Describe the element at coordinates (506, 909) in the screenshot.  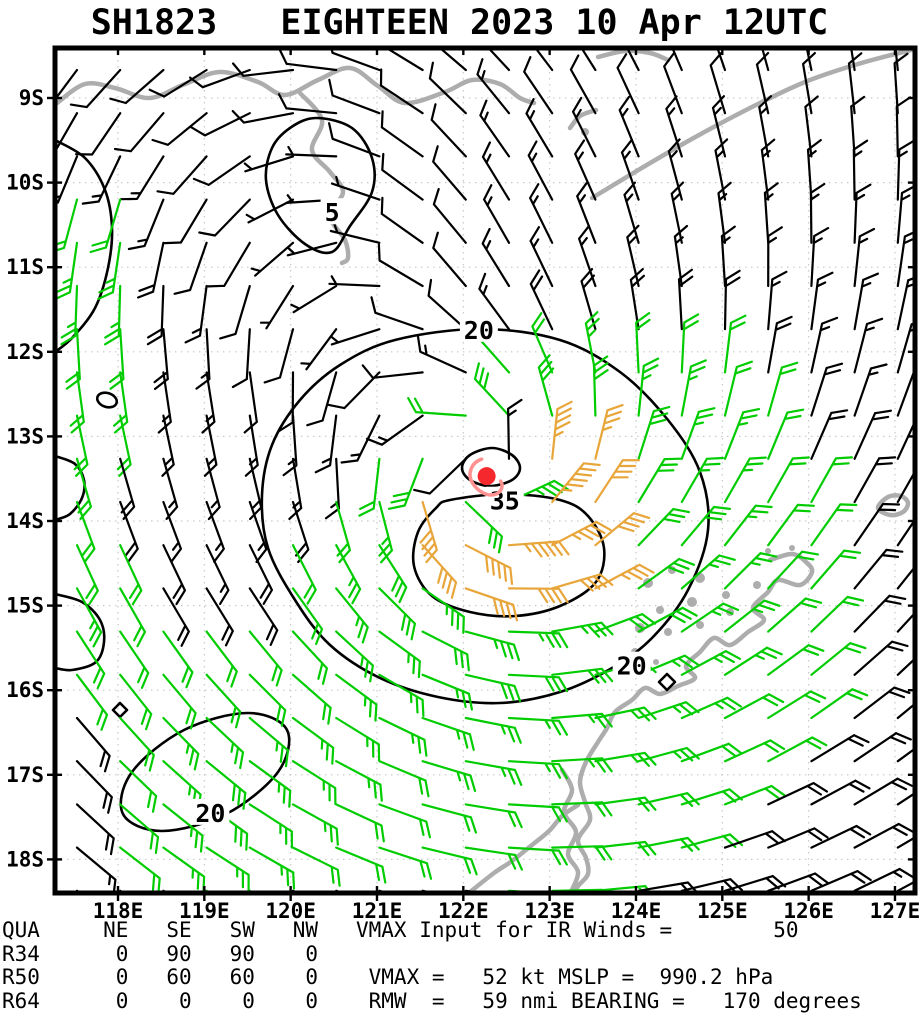
I see `x-axis-labels: 118E 119E 120E 121E 122E 123E 124E 125E 126E 127E` at that location.